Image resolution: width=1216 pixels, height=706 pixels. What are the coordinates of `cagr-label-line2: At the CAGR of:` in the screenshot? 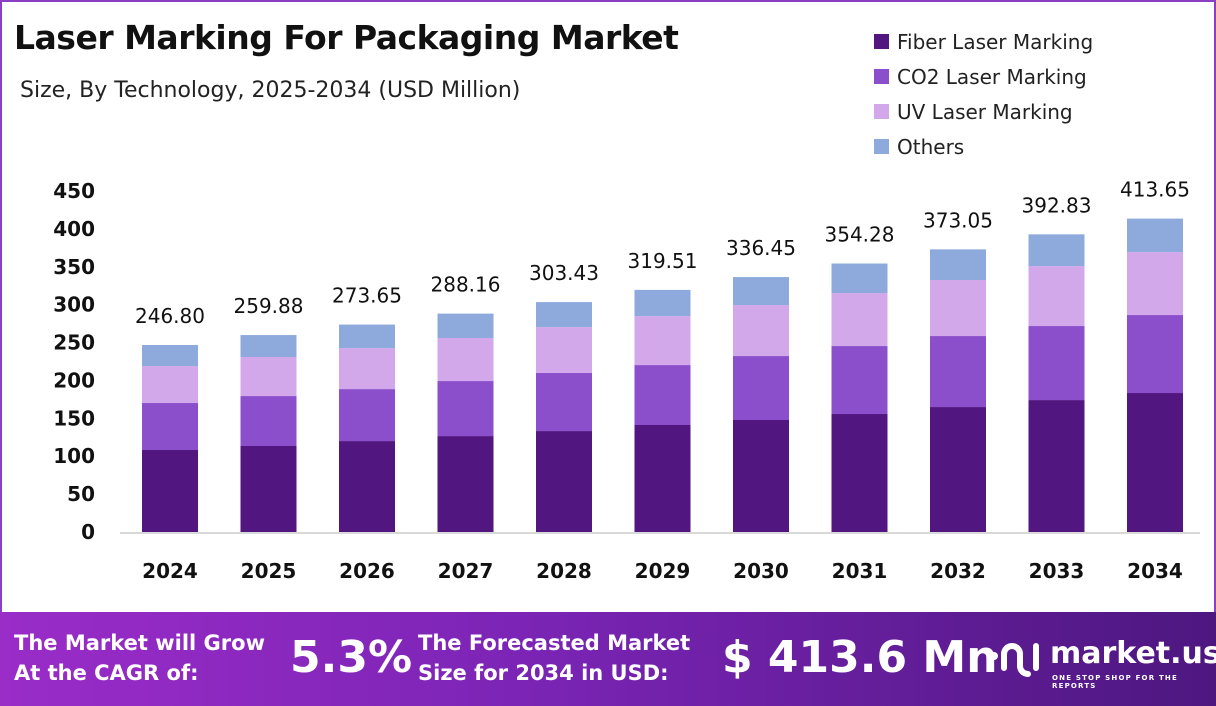 It's located at (106, 673).